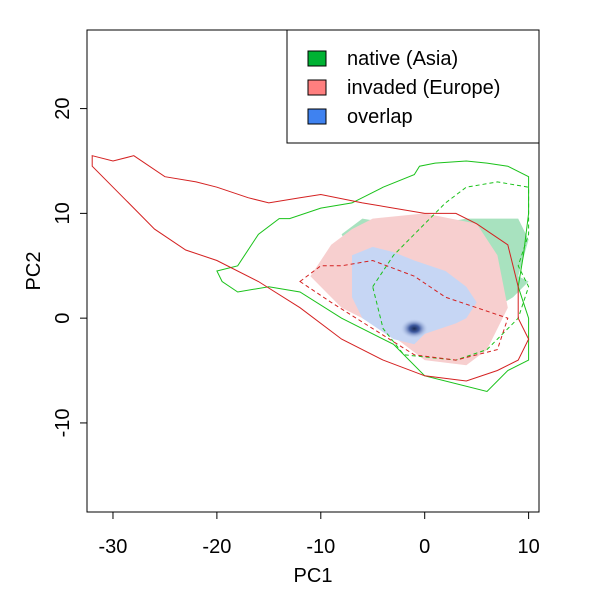 This screenshot has height=600, width=600. What do you see at coordinates (63, 318) in the screenshot?
I see `y-tick-label: 0` at bounding box center [63, 318].